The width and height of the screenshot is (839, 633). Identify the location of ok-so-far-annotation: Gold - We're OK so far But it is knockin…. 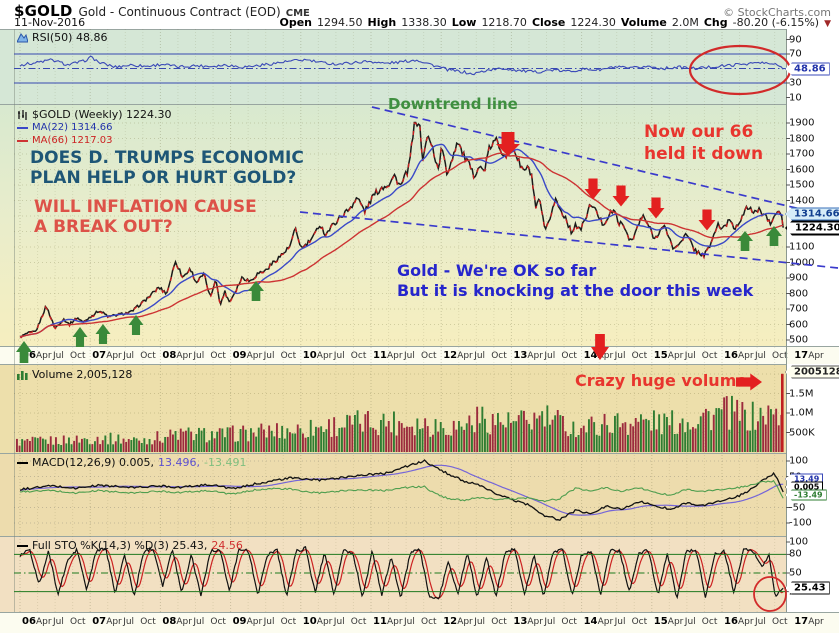
(575, 281).